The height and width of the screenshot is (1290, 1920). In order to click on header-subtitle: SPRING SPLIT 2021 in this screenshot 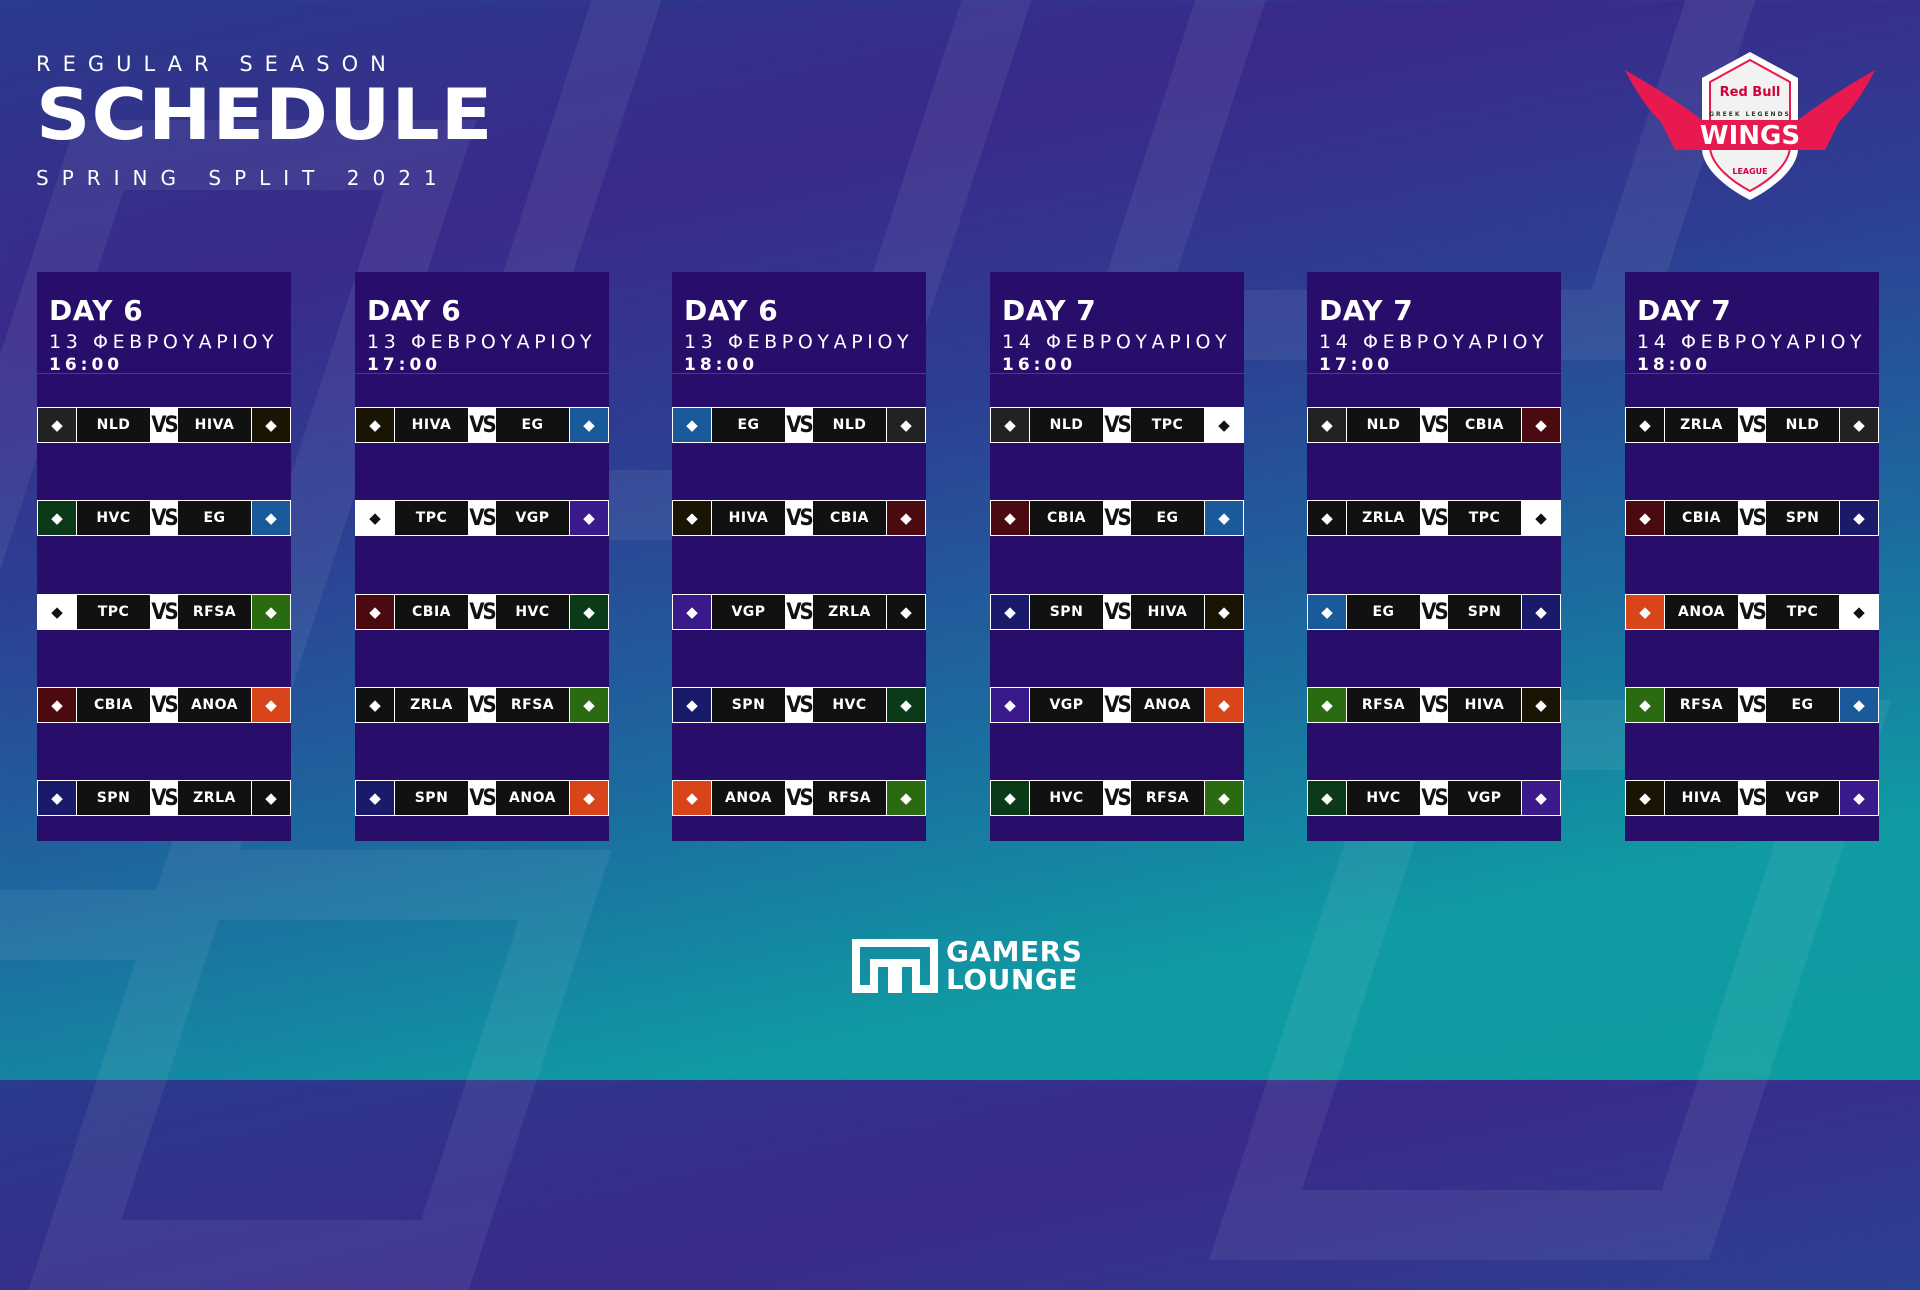, I will do `click(243, 178)`.